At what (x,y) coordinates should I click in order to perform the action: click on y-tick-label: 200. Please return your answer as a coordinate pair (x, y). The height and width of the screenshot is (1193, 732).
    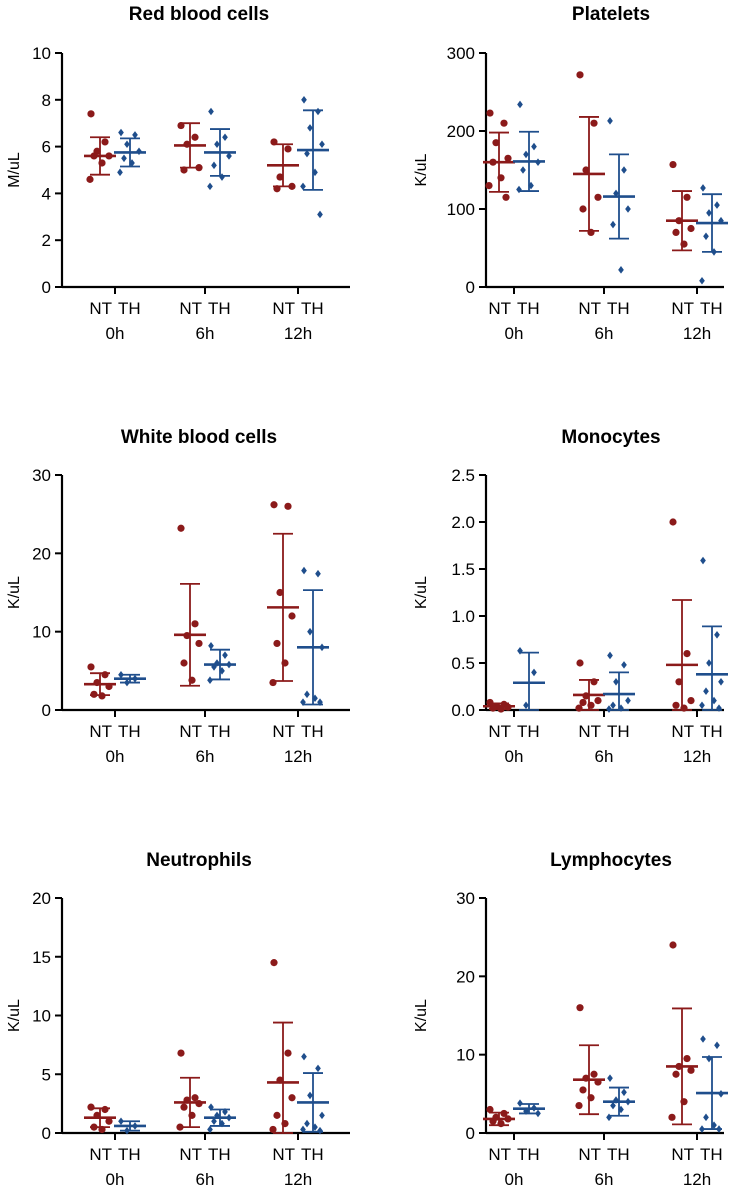
    Looking at the image, I should click on (461, 131).